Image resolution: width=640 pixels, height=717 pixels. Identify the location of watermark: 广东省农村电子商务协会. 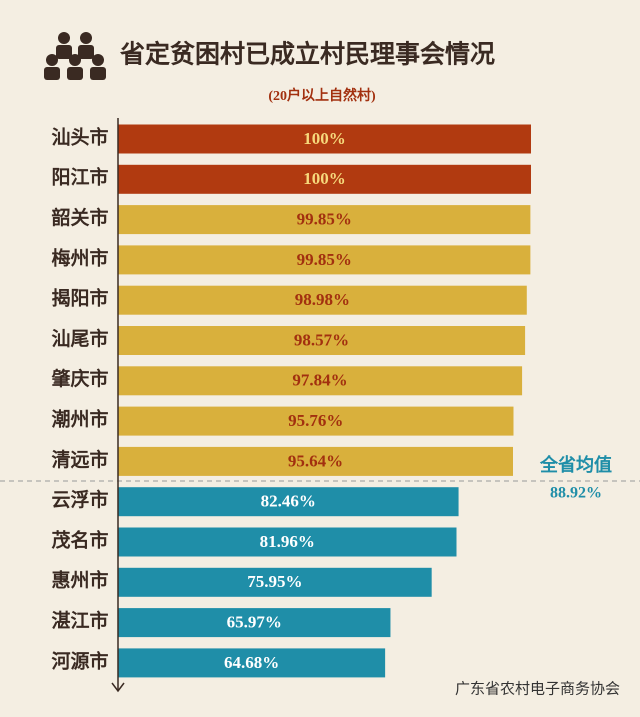
(537, 688).